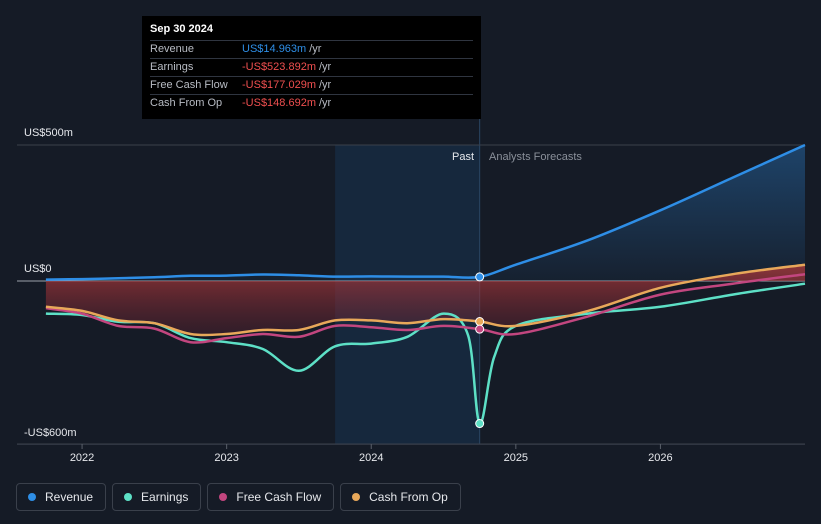 This screenshot has width=821, height=524. What do you see at coordinates (186, 103) in the screenshot?
I see `tooltip-label: Cash From Op` at bounding box center [186, 103].